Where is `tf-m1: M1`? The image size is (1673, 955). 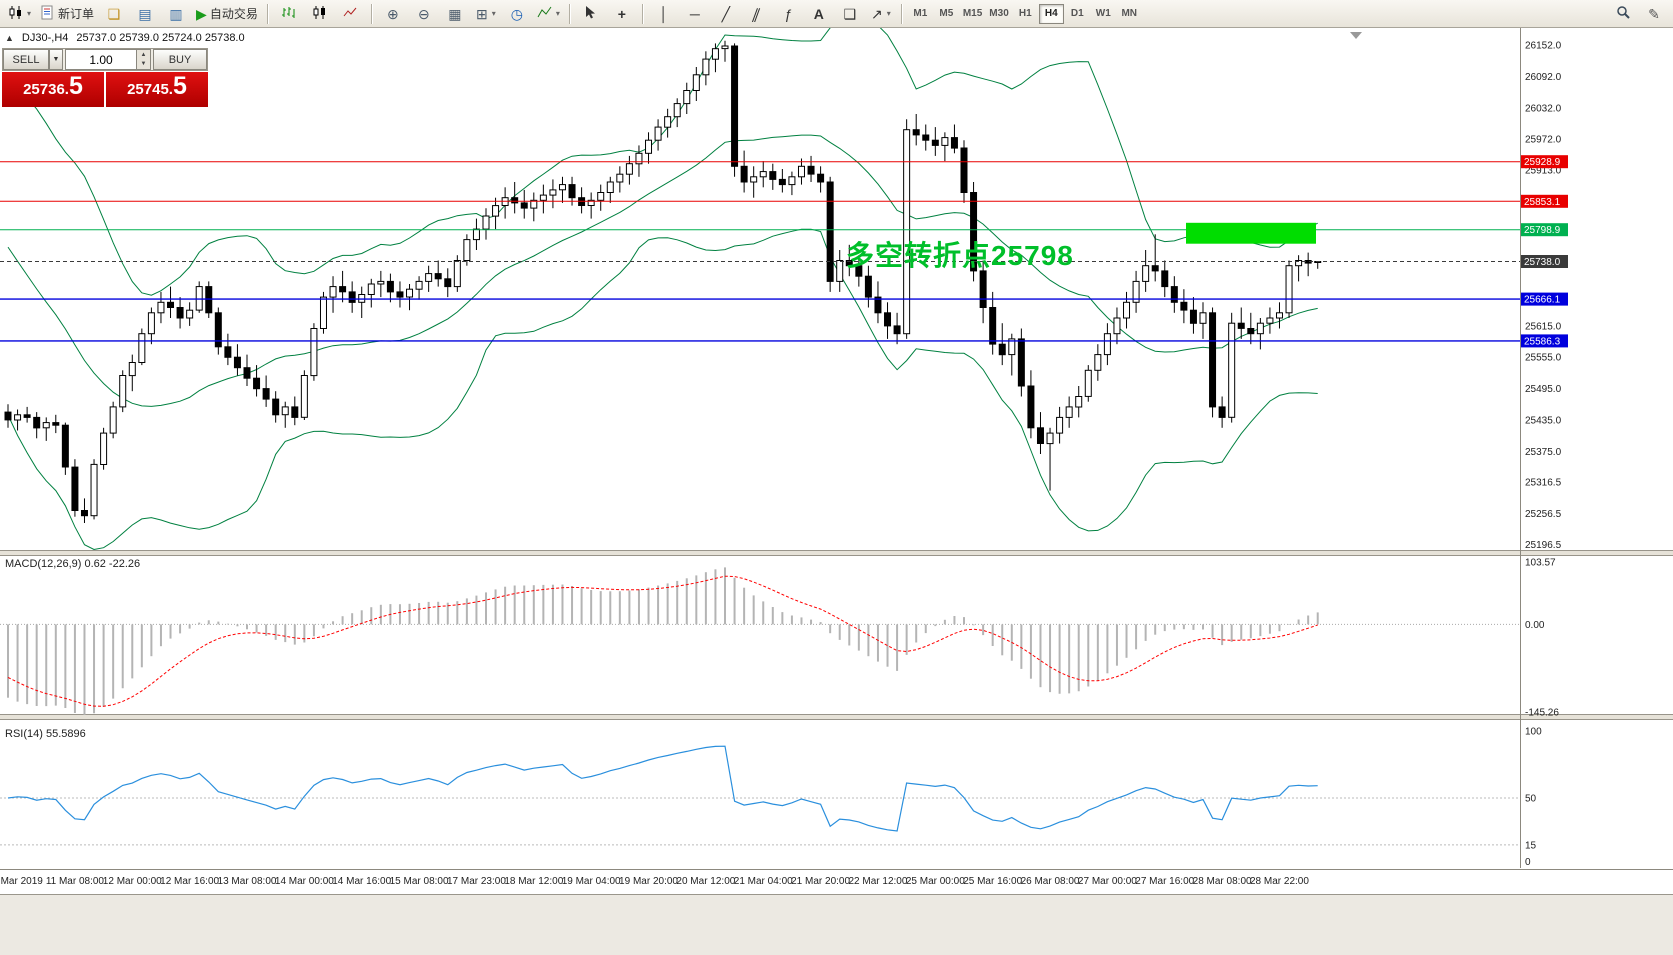 tf-m1: M1 is located at coordinates (920, 14).